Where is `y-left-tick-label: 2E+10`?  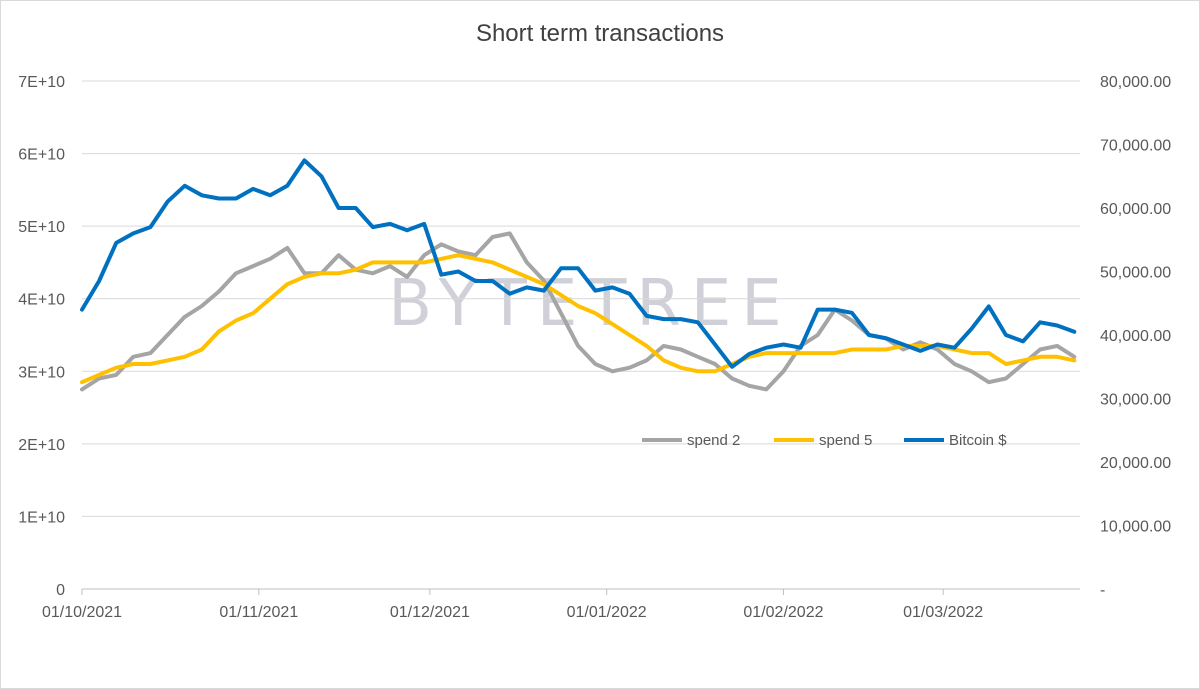
y-left-tick-label: 2E+10 is located at coordinates (41, 445).